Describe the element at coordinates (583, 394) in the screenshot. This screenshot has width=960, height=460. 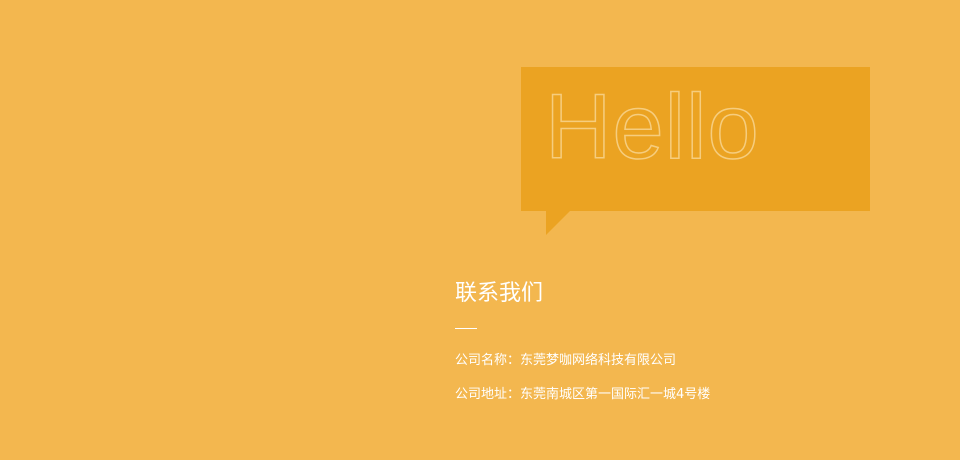
I see `company-address: 公司地址：东莞南城区第一国际汇一城4号楼` at that location.